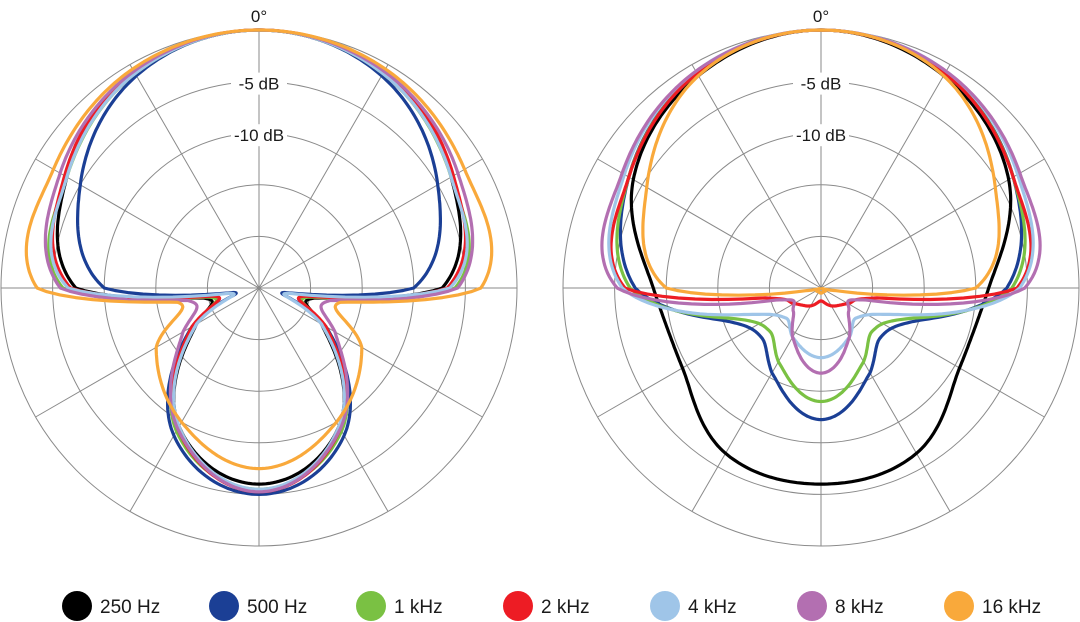 The width and height of the screenshot is (1080, 622). What do you see at coordinates (130, 607) in the screenshot?
I see `legend-label: 250 Hz` at bounding box center [130, 607].